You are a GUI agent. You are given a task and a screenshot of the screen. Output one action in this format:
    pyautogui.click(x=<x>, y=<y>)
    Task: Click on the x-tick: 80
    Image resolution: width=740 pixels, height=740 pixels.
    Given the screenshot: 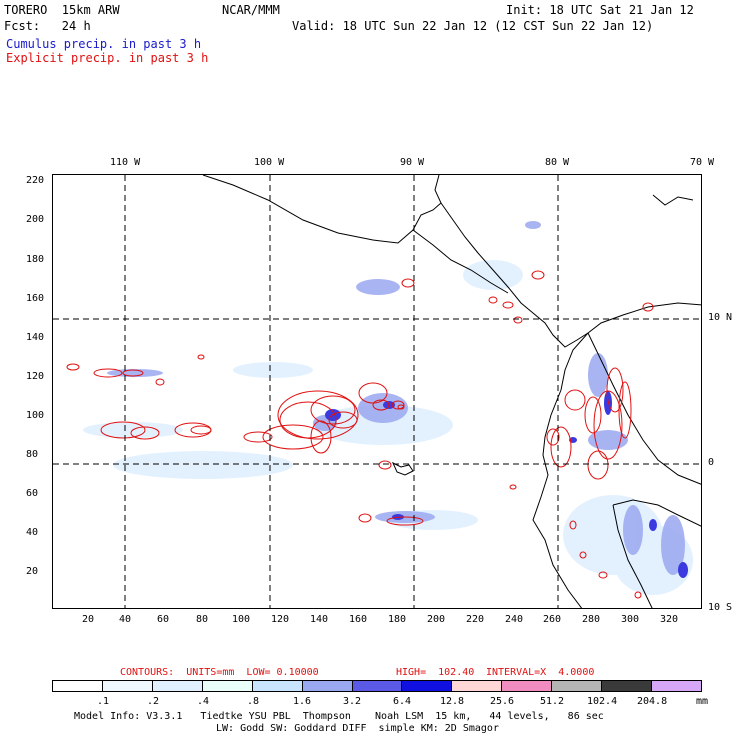 What is the action you would take?
    pyautogui.click(x=202, y=619)
    